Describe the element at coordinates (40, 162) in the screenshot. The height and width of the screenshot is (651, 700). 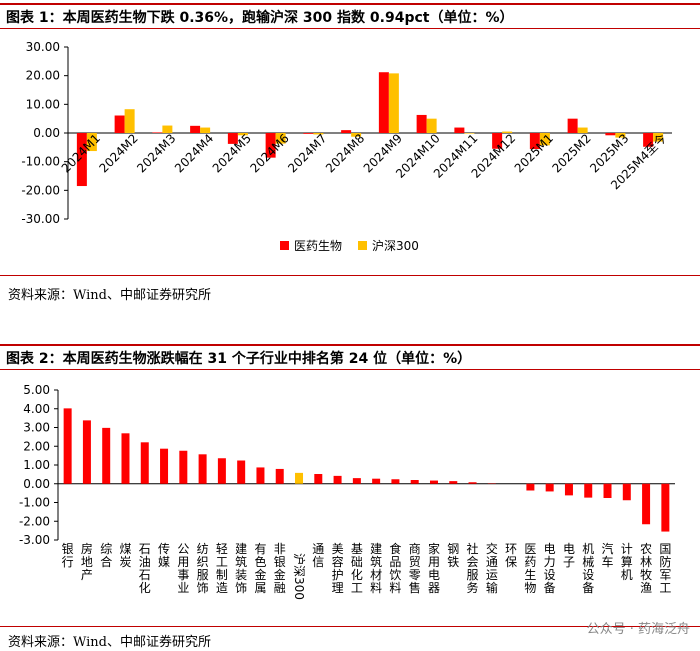
I see `y-tick-label: -10.00` at that location.